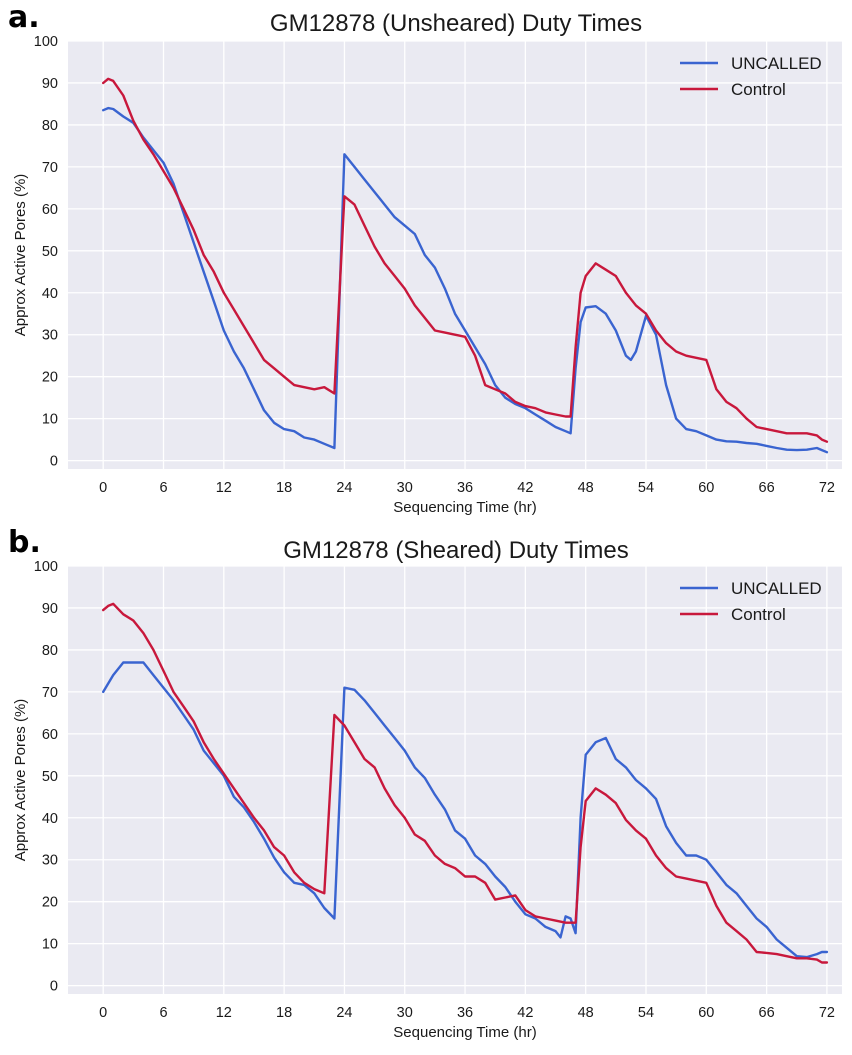 This screenshot has height=1055, width=852. Describe the element at coordinates (24, 542) in the screenshot. I see `panel-label-b: b.` at that location.